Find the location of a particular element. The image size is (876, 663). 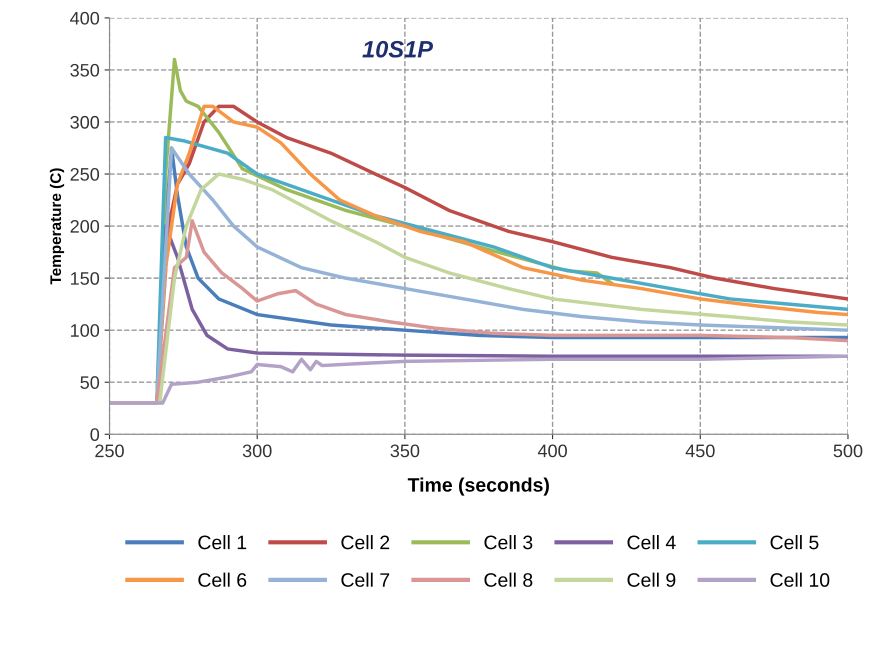

y-tick-label: 0 is located at coordinates (95, 434).